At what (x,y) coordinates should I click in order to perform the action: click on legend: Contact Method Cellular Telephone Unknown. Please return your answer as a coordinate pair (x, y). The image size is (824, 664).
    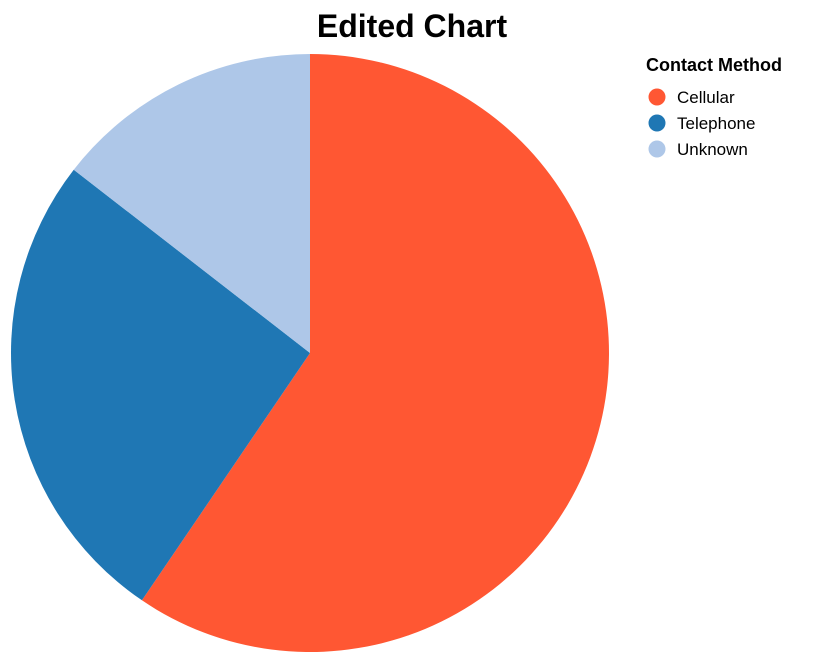
    Looking at the image, I should click on (714, 107).